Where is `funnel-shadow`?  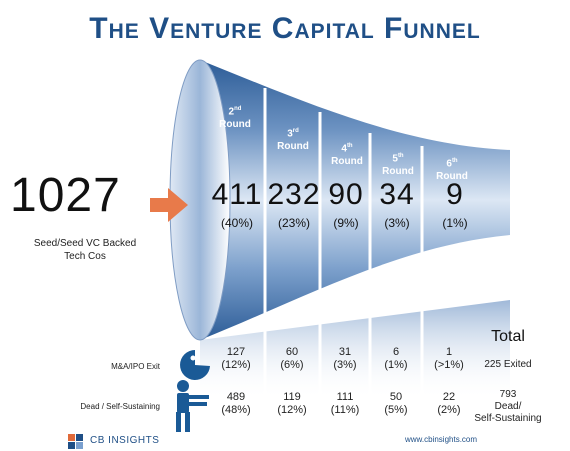 funnel-shadow is located at coordinates (355, 350).